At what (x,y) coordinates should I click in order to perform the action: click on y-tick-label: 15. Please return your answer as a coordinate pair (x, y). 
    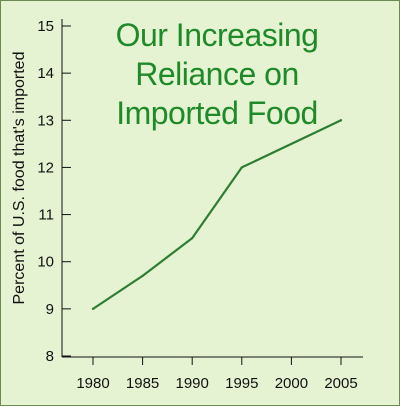
    Looking at the image, I should click on (45, 26).